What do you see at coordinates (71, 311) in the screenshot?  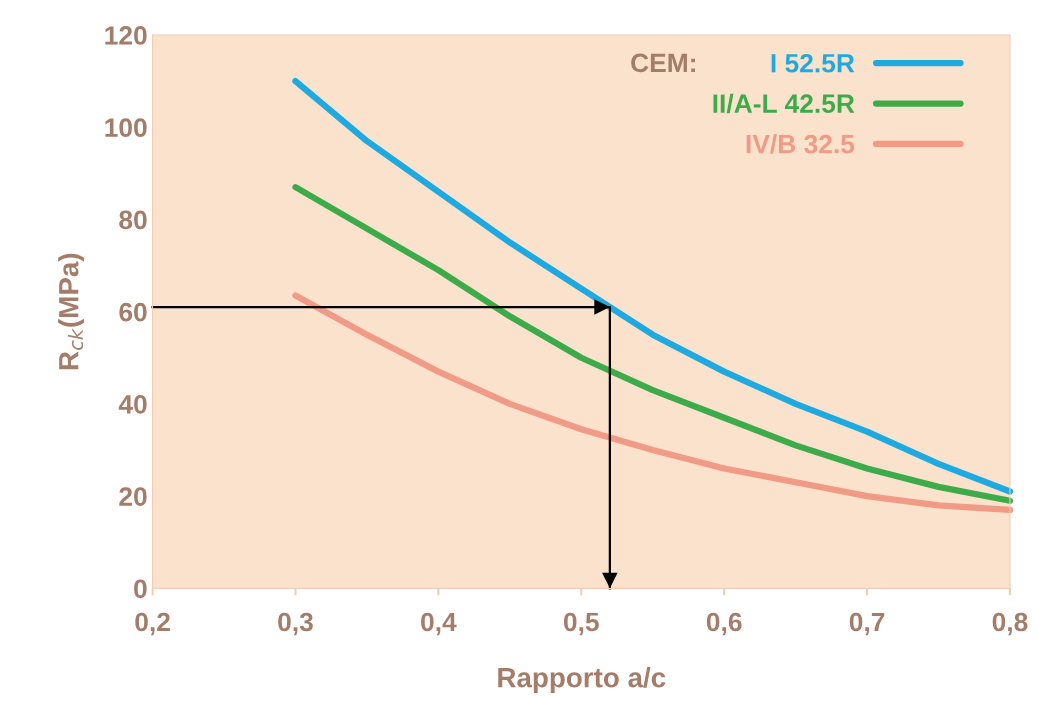 I see `y-axis-title: R$_{ck}$(MPa)` at bounding box center [71, 311].